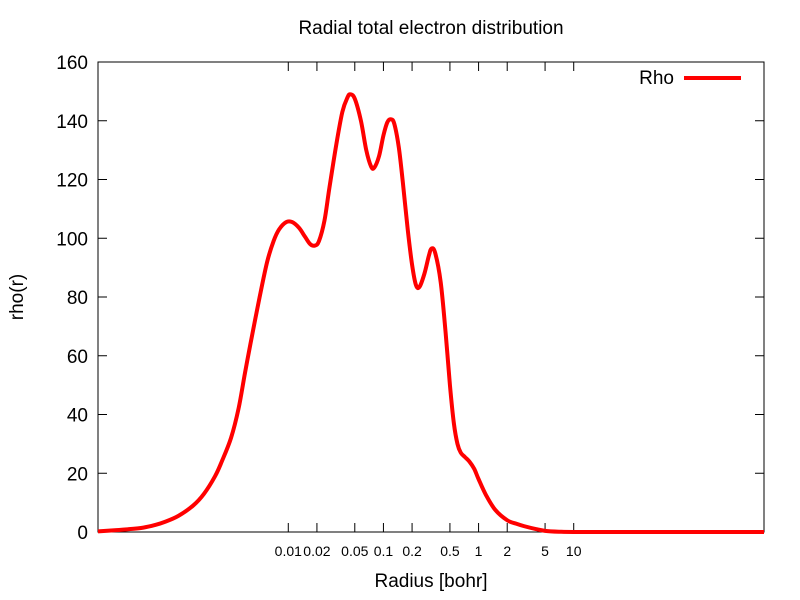  Describe the element at coordinates (77, 416) in the screenshot. I see `y-tick-label: 40` at that location.